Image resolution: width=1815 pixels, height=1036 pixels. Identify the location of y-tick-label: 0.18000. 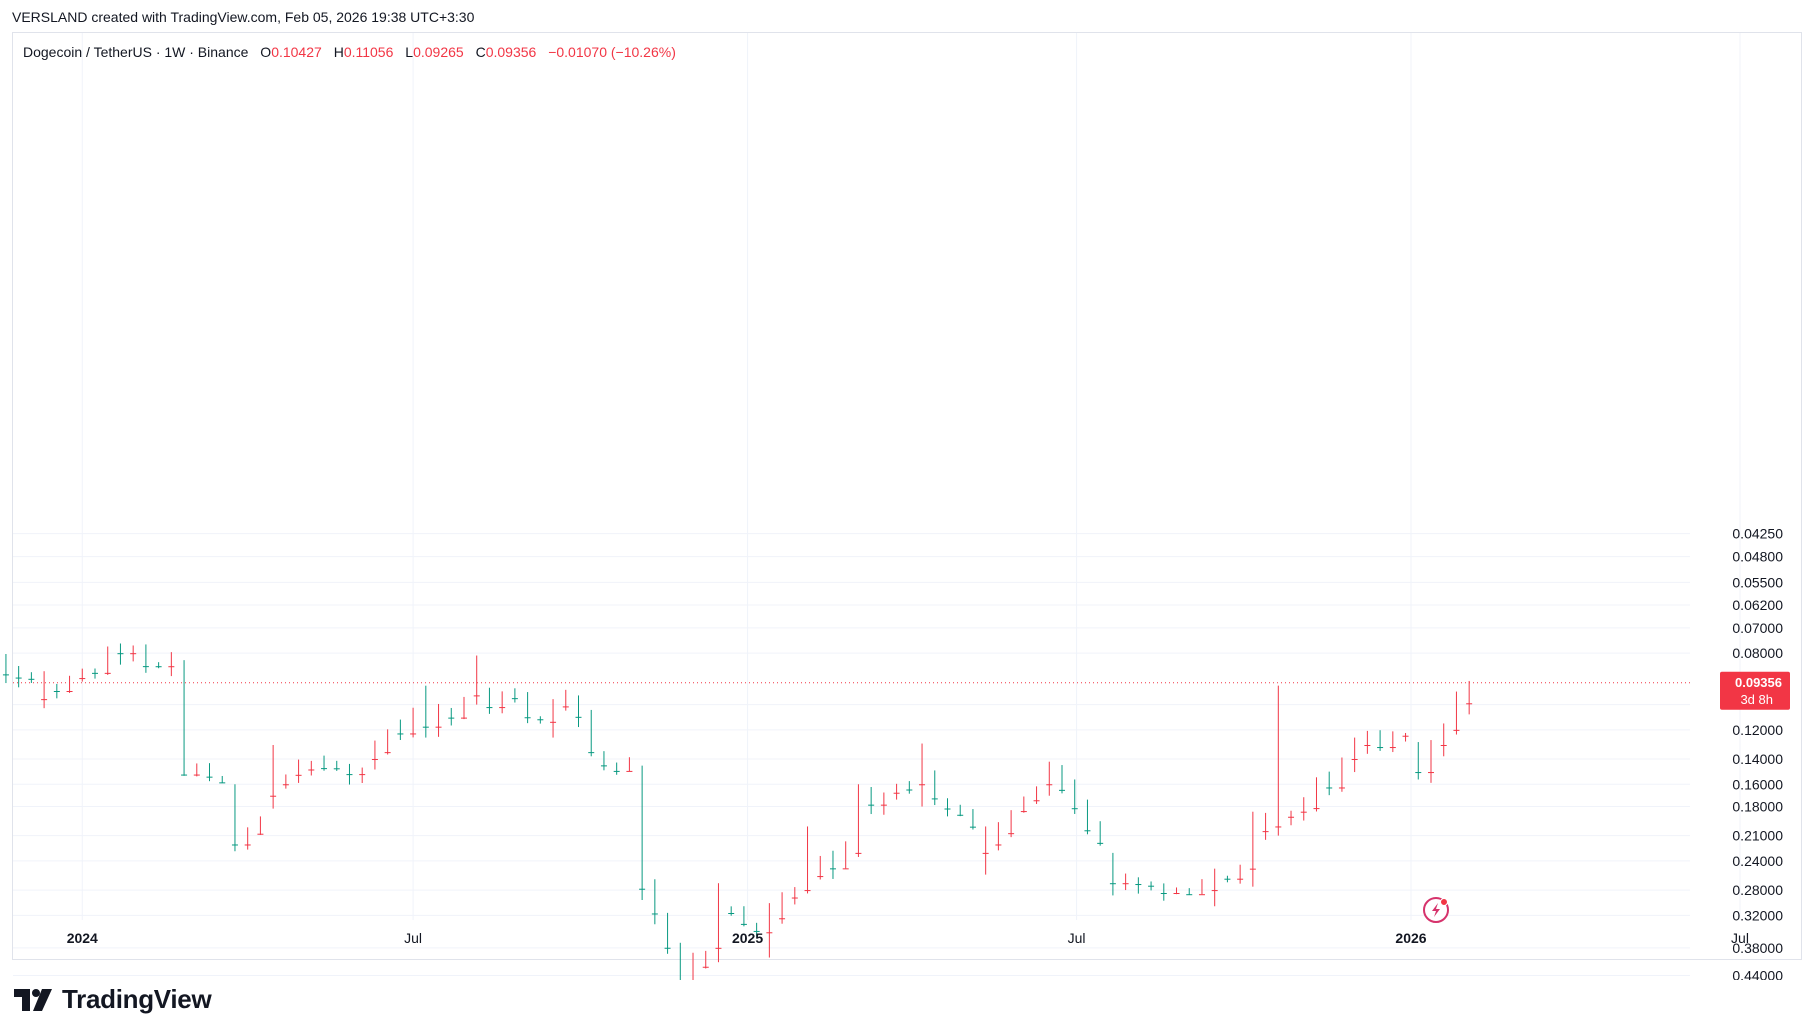
(1757, 807).